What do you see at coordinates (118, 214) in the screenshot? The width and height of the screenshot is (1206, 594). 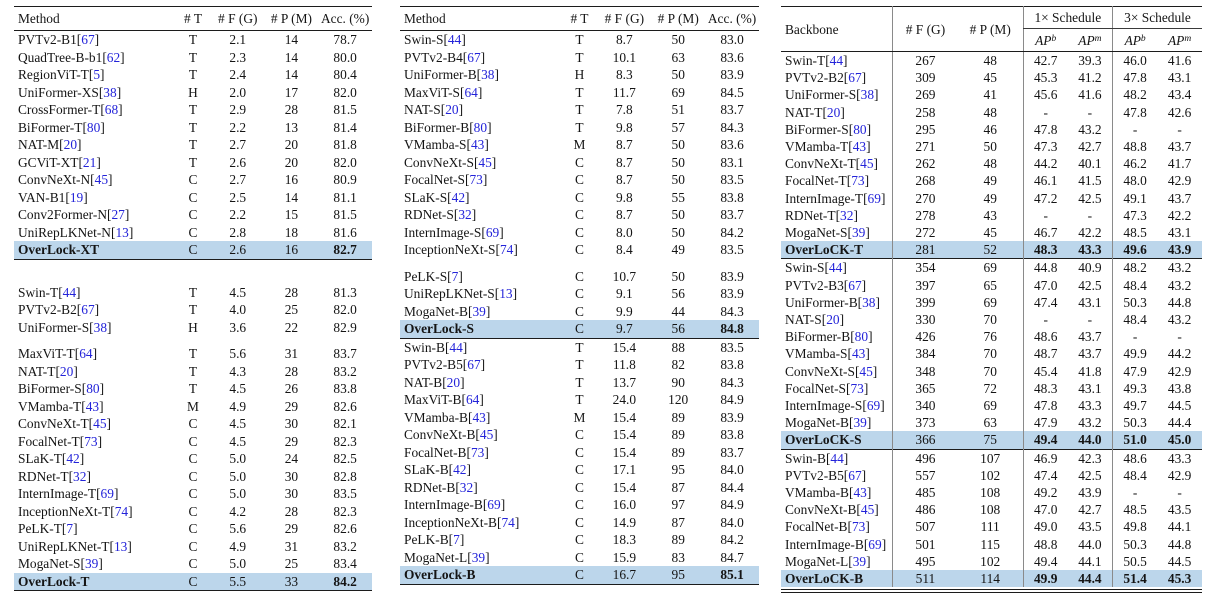 I see `cite-link: 27` at bounding box center [118, 214].